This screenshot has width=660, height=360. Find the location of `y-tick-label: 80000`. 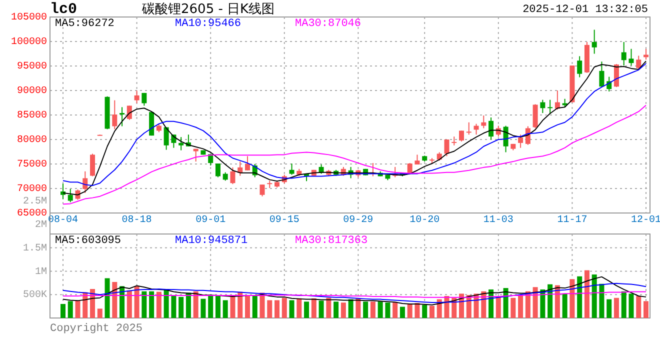

y-tick-label: 80000 is located at coordinates (31, 140).